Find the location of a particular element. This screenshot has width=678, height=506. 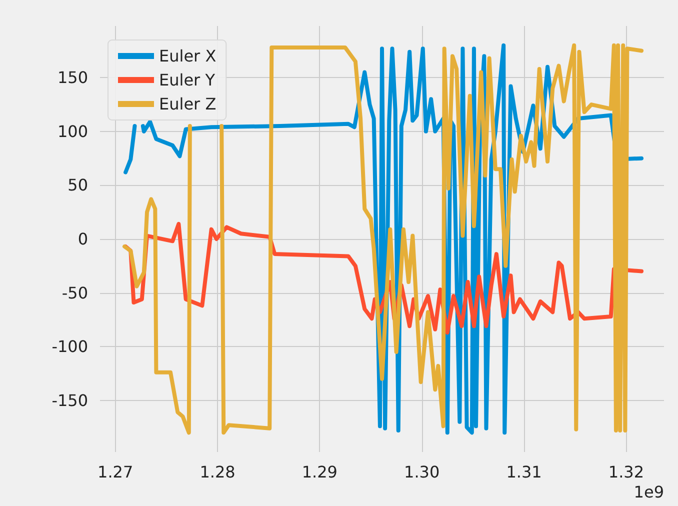

legend-label: Euler X is located at coordinates (187, 56).